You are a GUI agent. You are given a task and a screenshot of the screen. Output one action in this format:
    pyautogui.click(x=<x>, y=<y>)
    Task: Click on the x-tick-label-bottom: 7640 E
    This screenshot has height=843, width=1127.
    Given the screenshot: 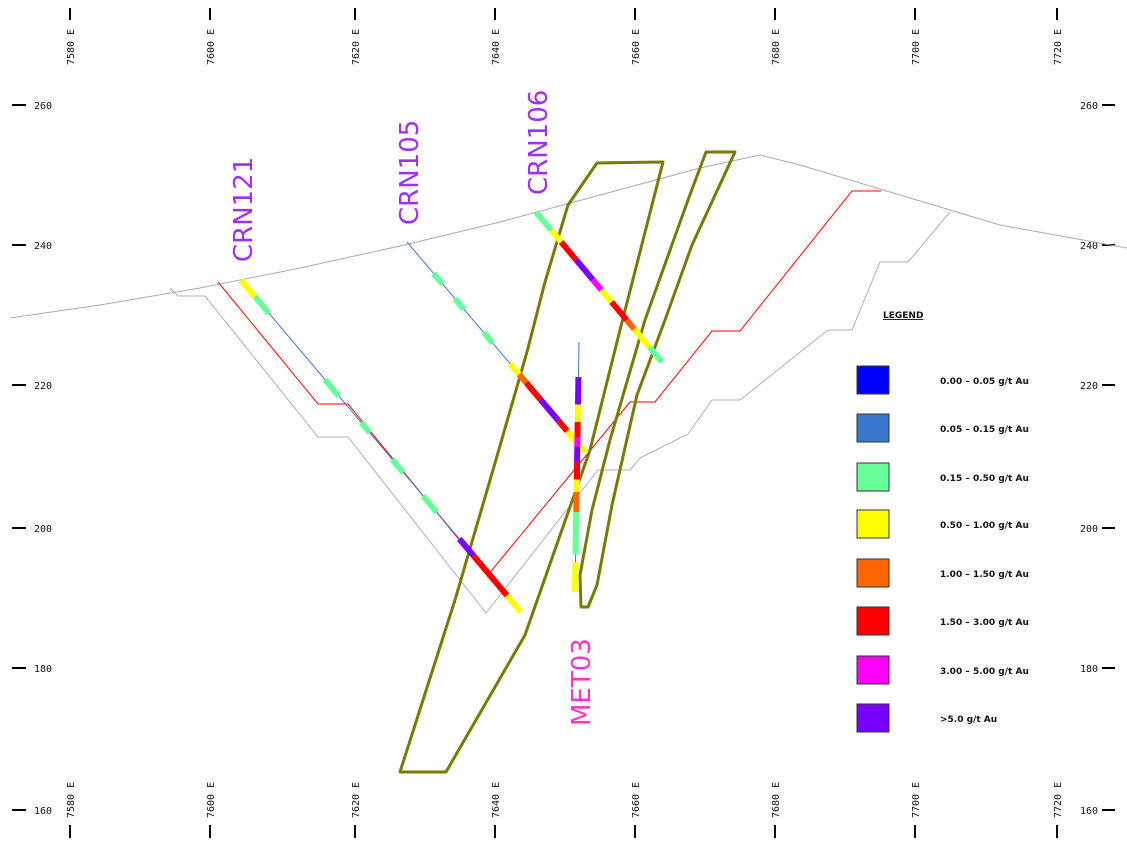 What is the action you would take?
    pyautogui.click(x=496, y=800)
    